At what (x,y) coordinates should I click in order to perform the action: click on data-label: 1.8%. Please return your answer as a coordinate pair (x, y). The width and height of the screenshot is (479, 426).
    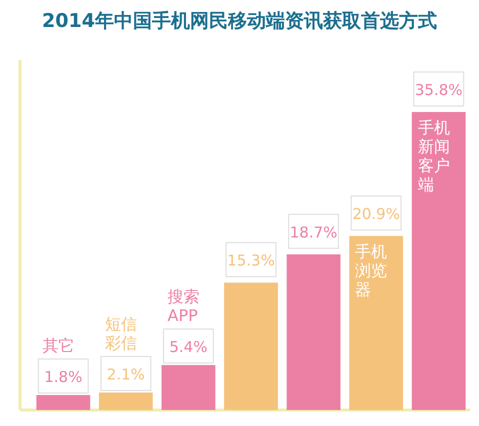
    Looking at the image, I should click on (63, 377).